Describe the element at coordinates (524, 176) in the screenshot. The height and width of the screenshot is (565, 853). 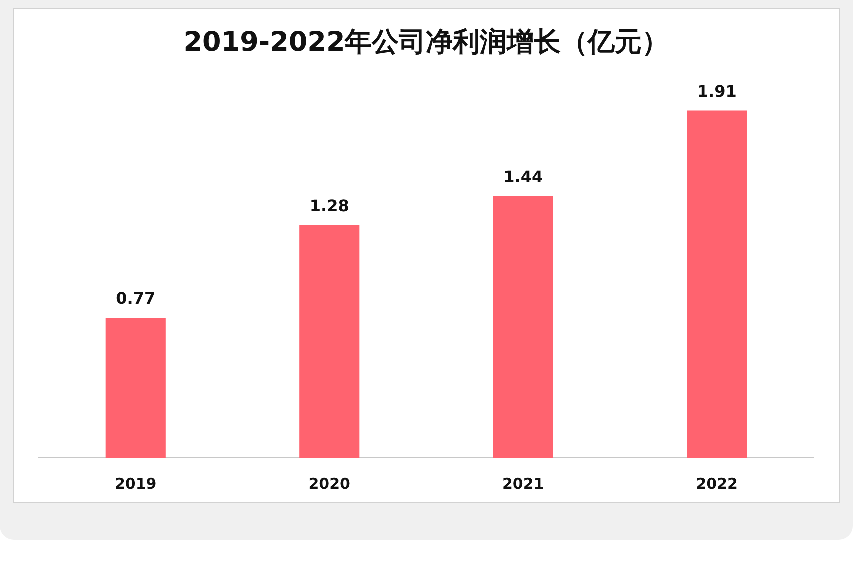
I see `data-label: 1.44` at that location.